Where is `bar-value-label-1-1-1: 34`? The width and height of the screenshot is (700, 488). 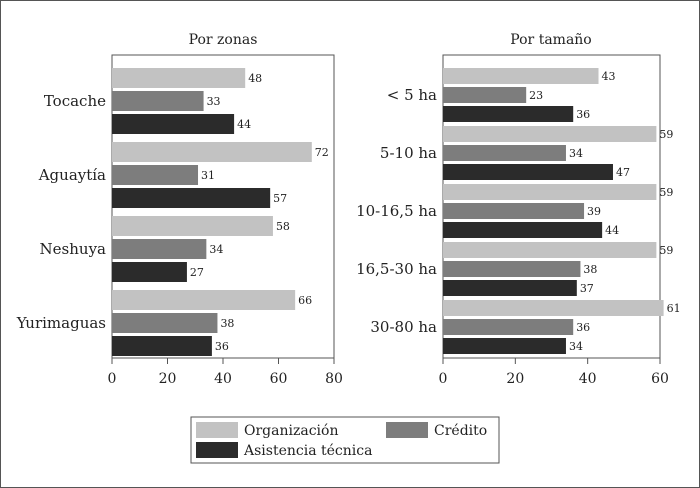
bar-value-label-1-1-1: 34 is located at coordinates (576, 153).